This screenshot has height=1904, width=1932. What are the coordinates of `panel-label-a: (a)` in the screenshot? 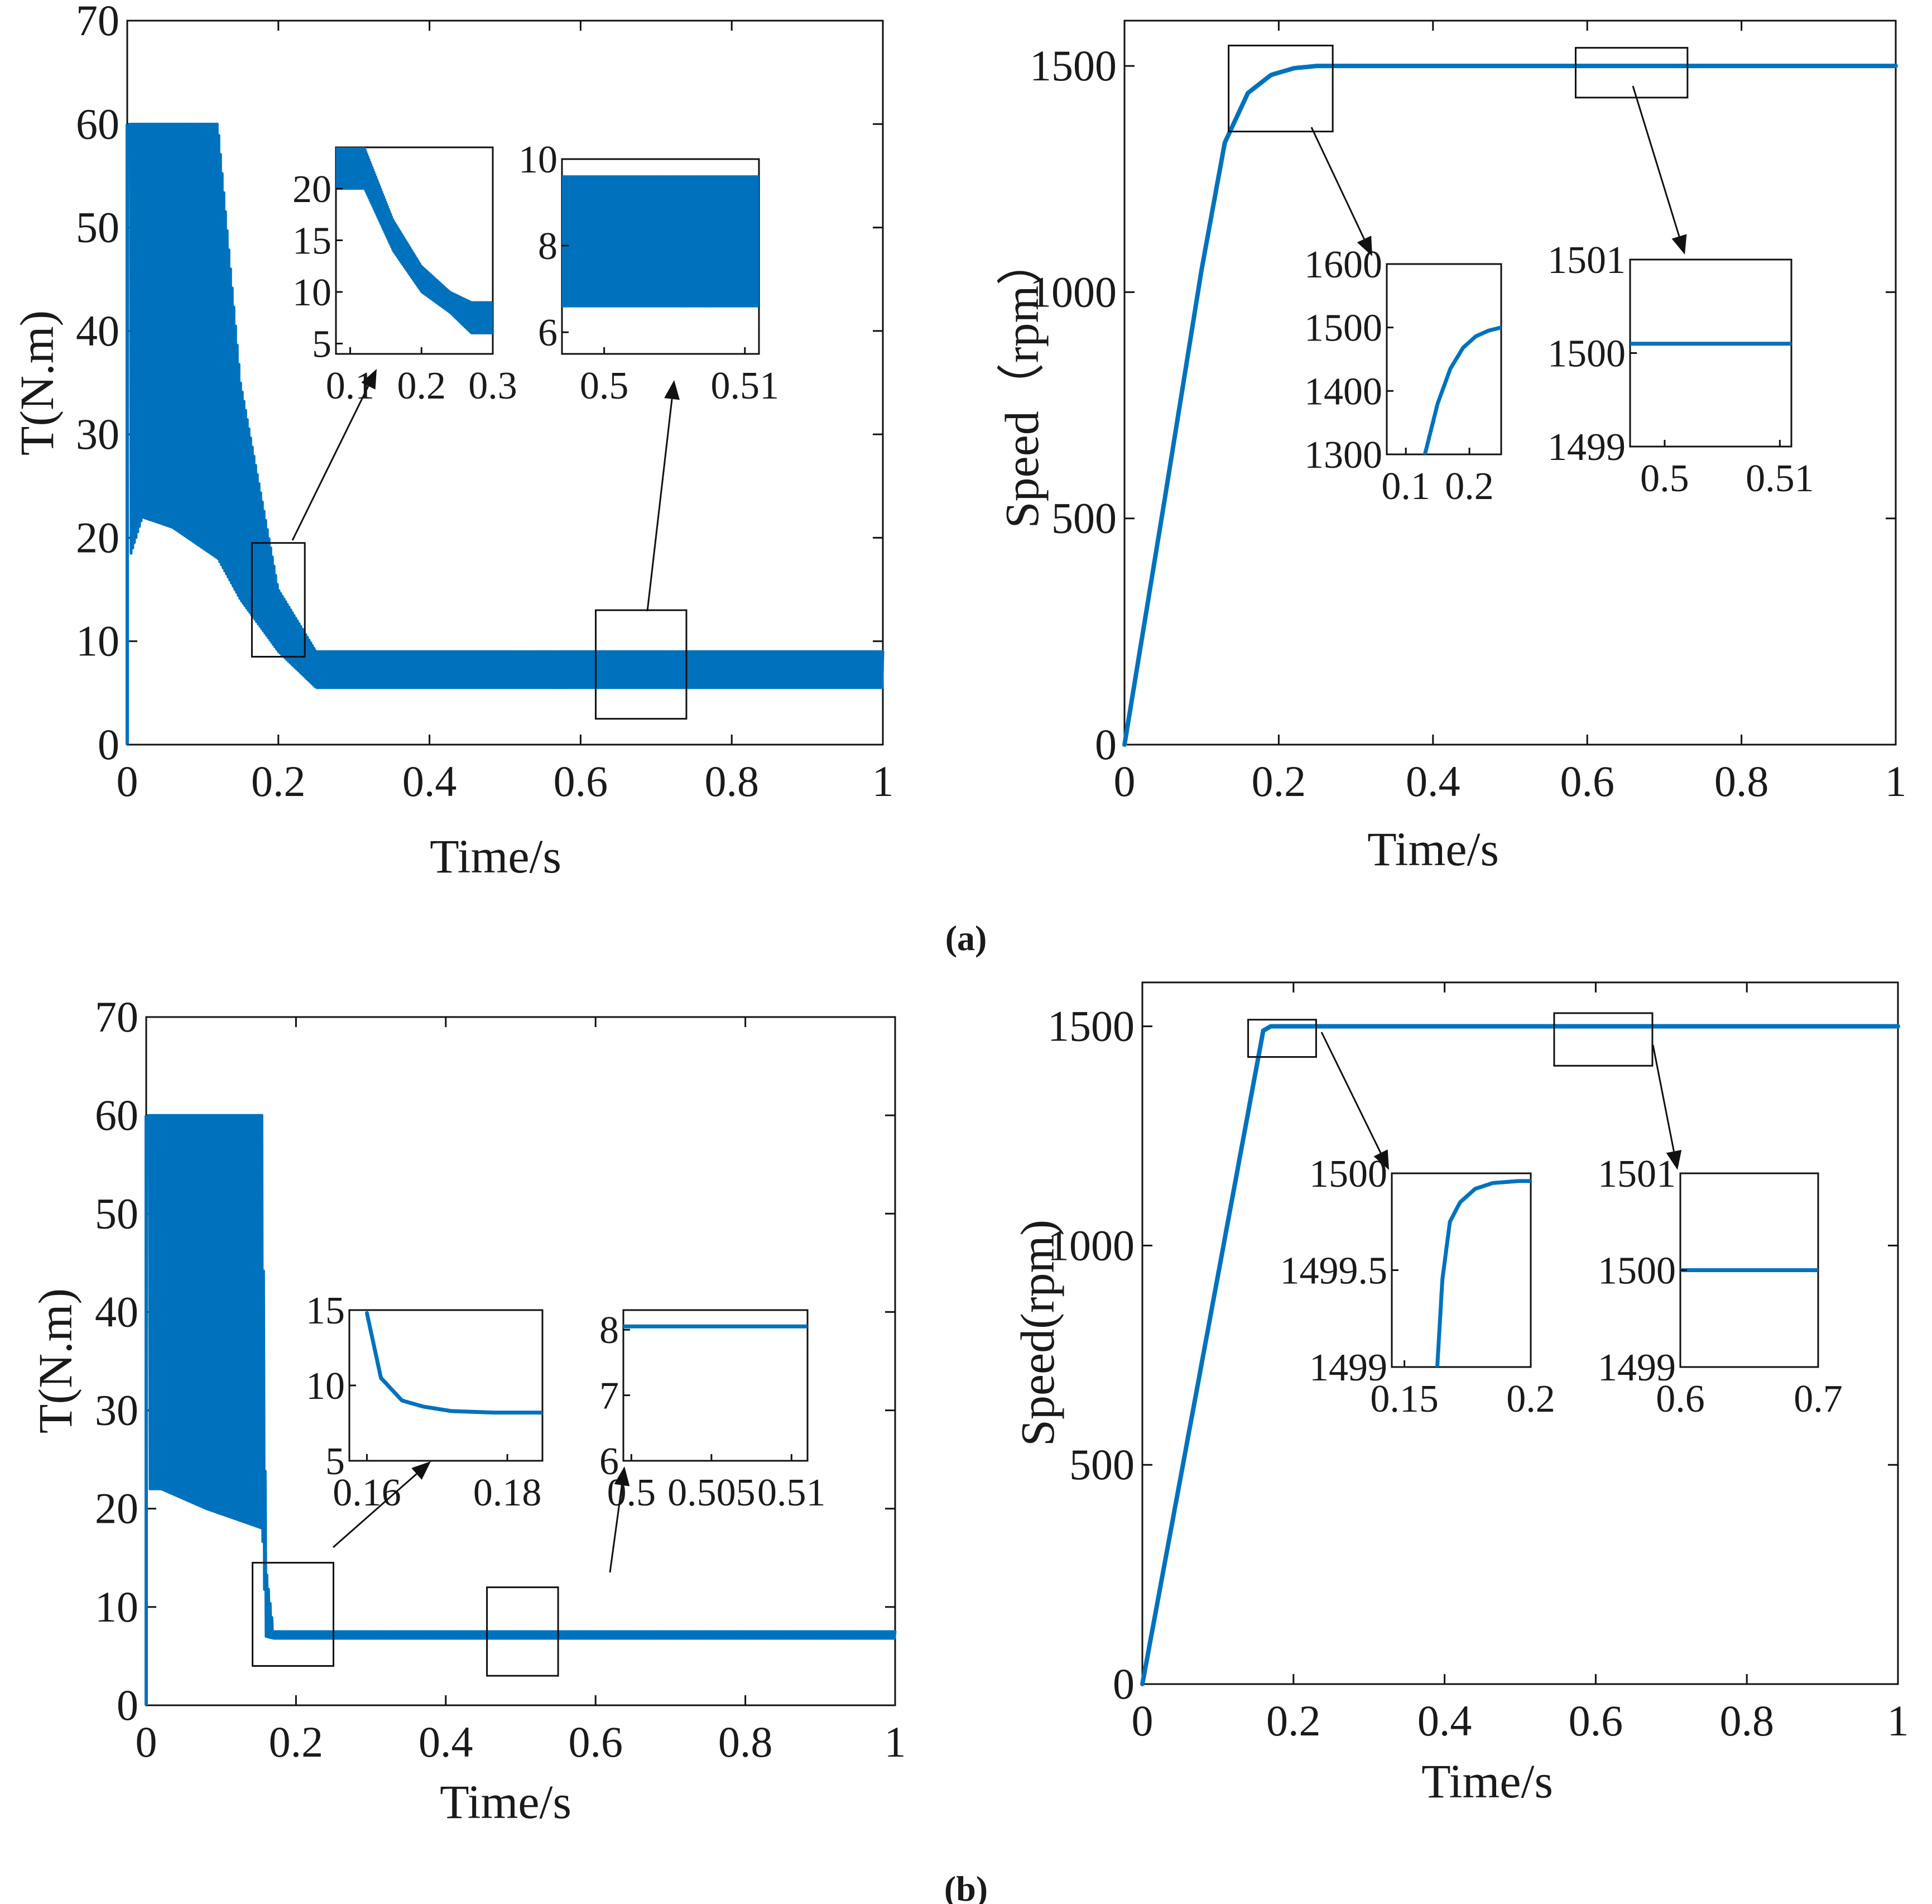 It's located at (966, 938).